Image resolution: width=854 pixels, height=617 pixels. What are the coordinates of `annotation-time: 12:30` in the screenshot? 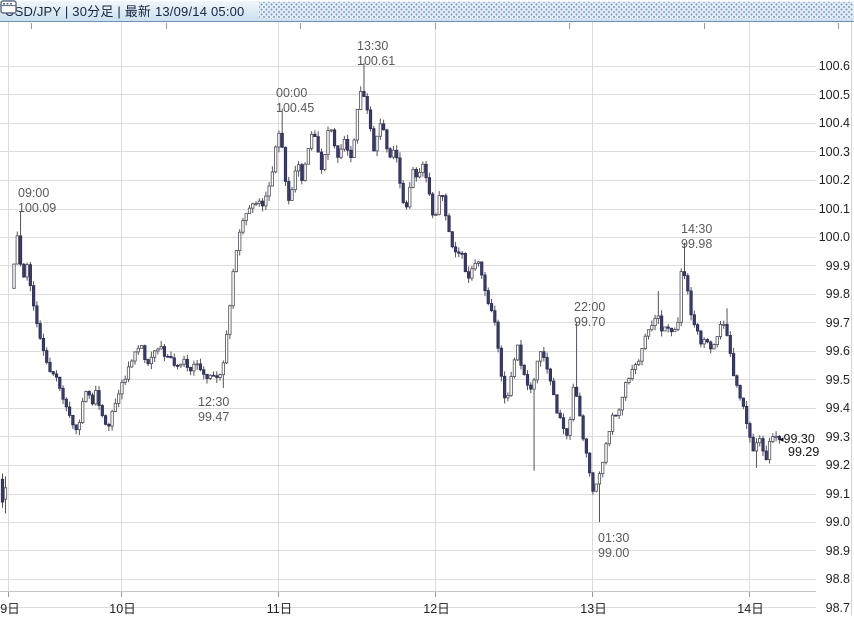 It's located at (214, 402).